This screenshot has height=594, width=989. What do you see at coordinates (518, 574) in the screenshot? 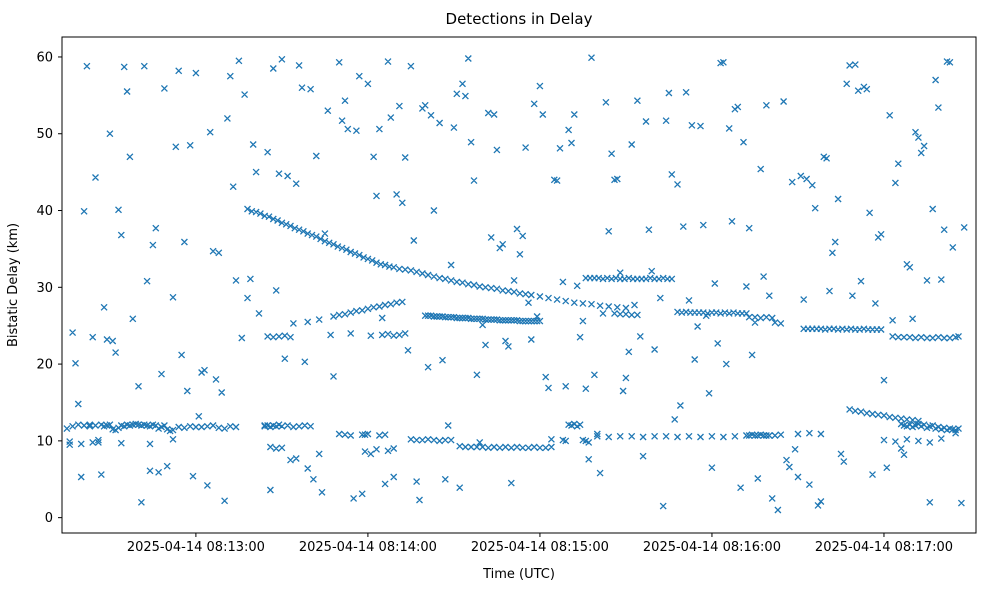
I see `x-axis-label: Time (UTC)` at bounding box center [518, 574].